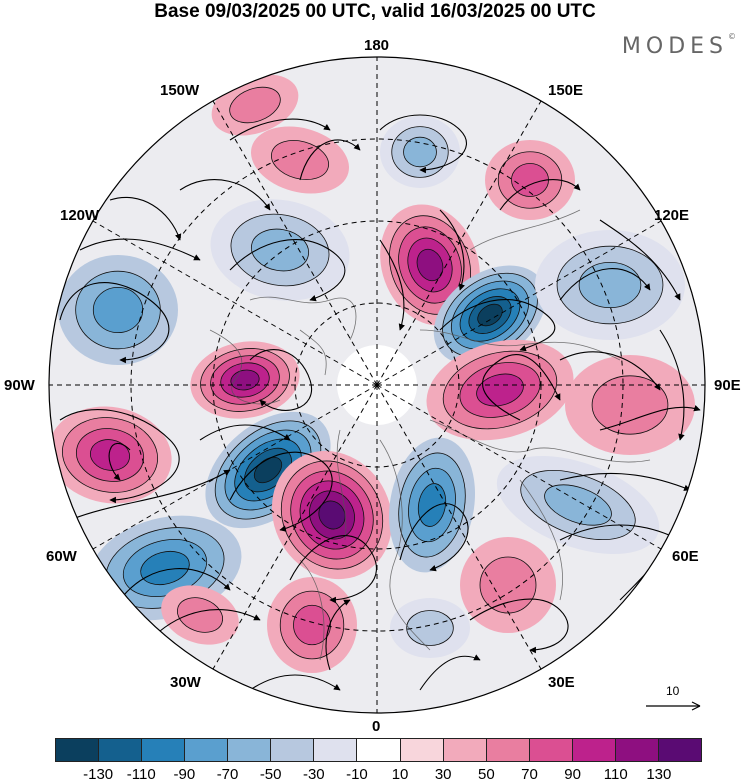 The height and width of the screenshot is (783, 750). I want to click on colorbar-tick-label: 110, so click(615, 774).